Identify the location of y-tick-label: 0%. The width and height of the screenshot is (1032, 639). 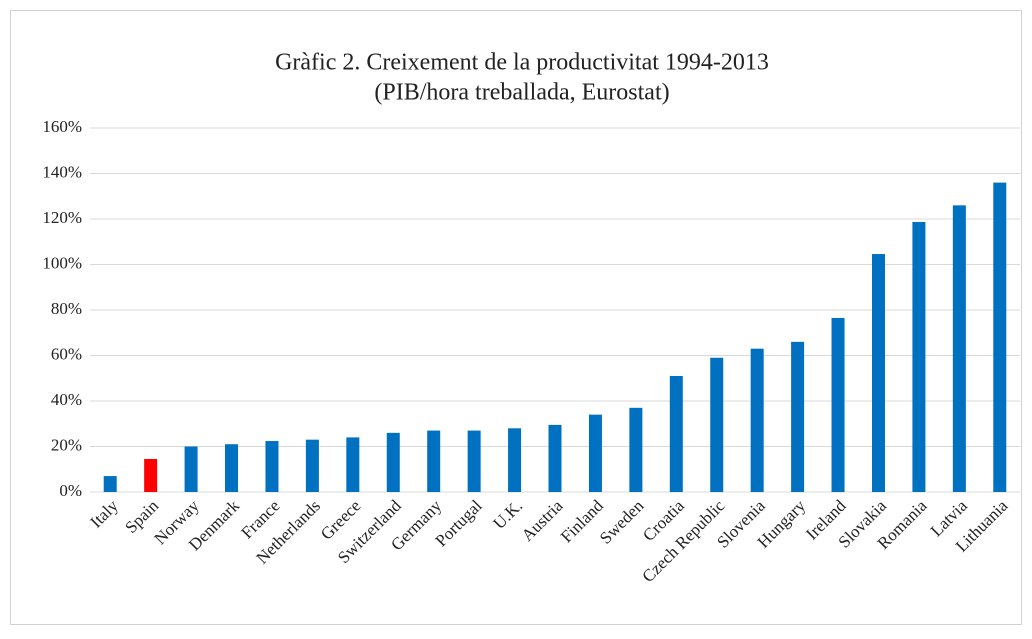
(70, 490).